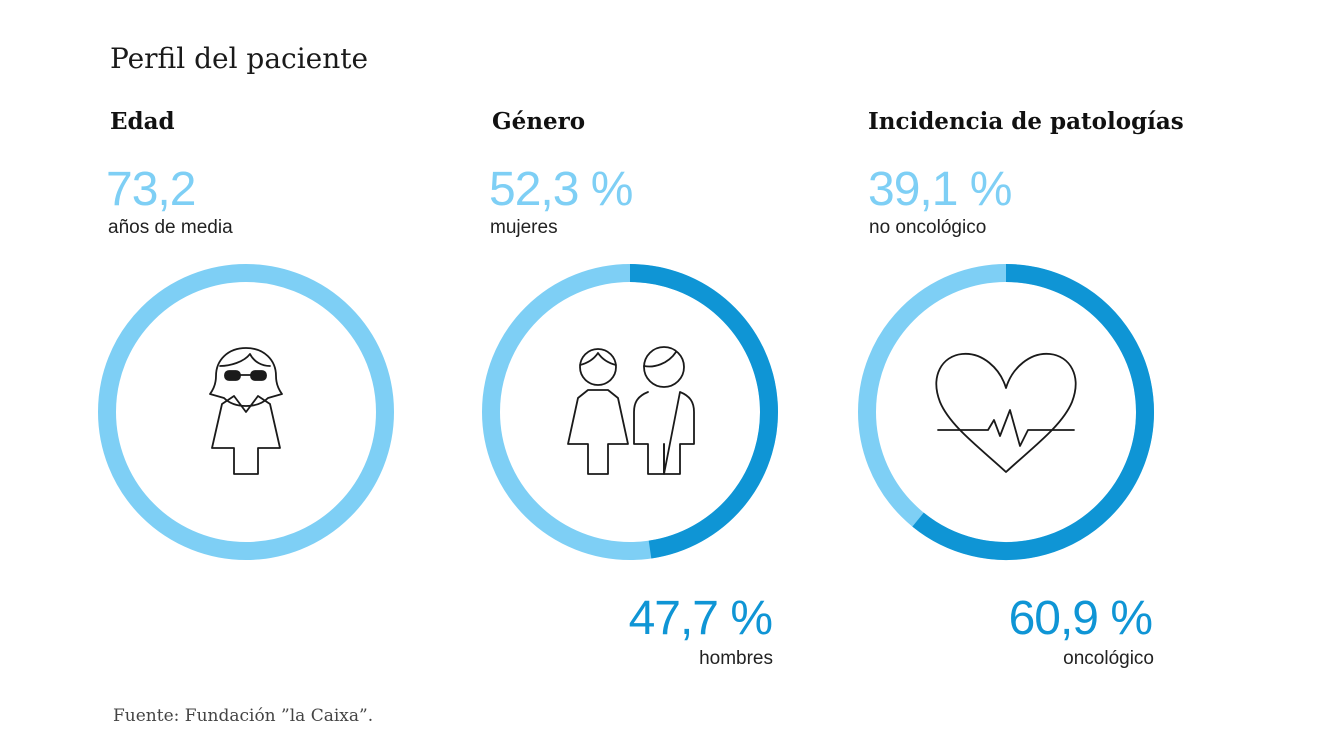 This screenshot has height=750, width=1342. I want to click on patologias-label-oncologico: oncológico, so click(1108, 658).